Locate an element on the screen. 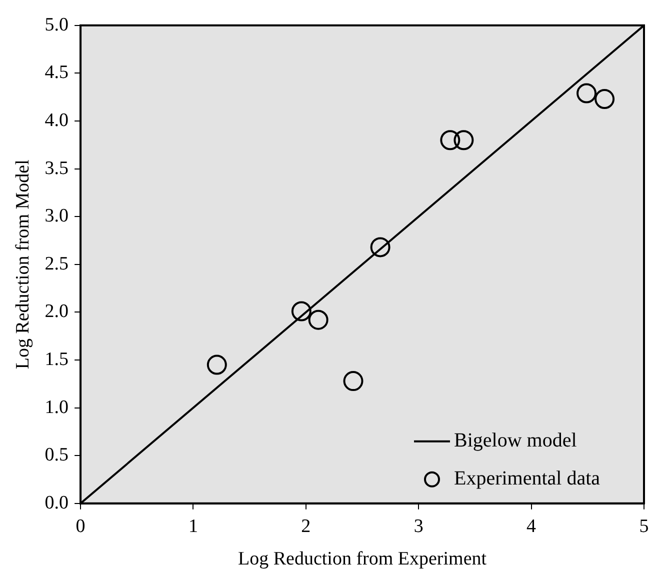 This screenshot has height=583, width=663. y-tick-label: 1.0 is located at coordinates (56, 407).